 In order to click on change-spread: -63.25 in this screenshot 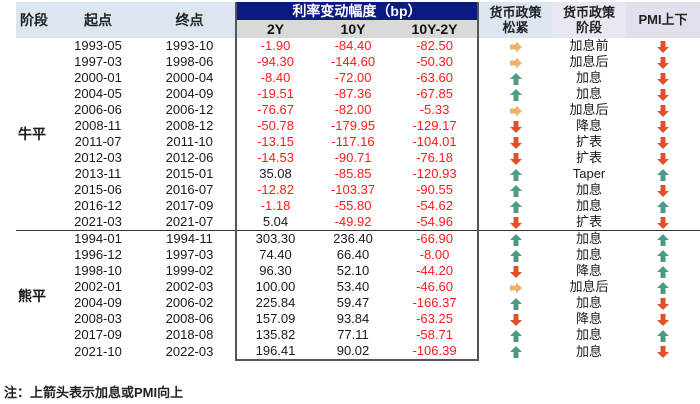, I will do `click(435, 319)`.